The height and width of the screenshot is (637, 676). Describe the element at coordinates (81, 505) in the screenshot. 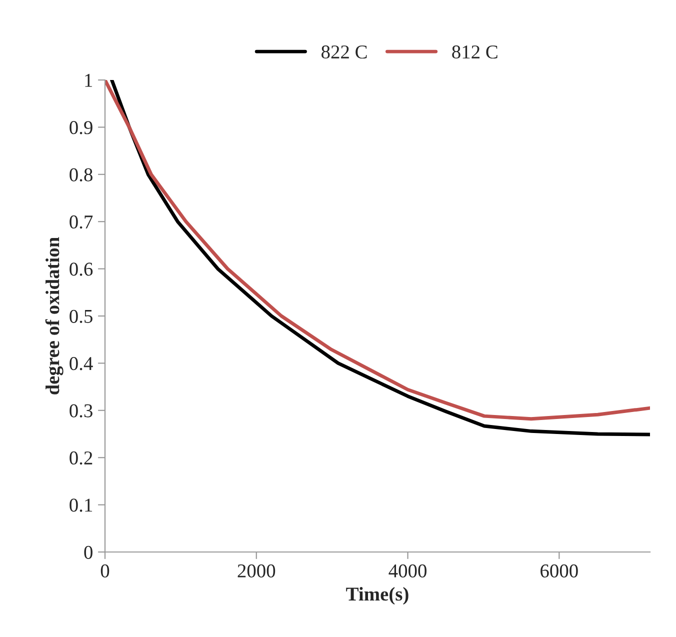

I see `y-tick-label: 0.1` at that location.